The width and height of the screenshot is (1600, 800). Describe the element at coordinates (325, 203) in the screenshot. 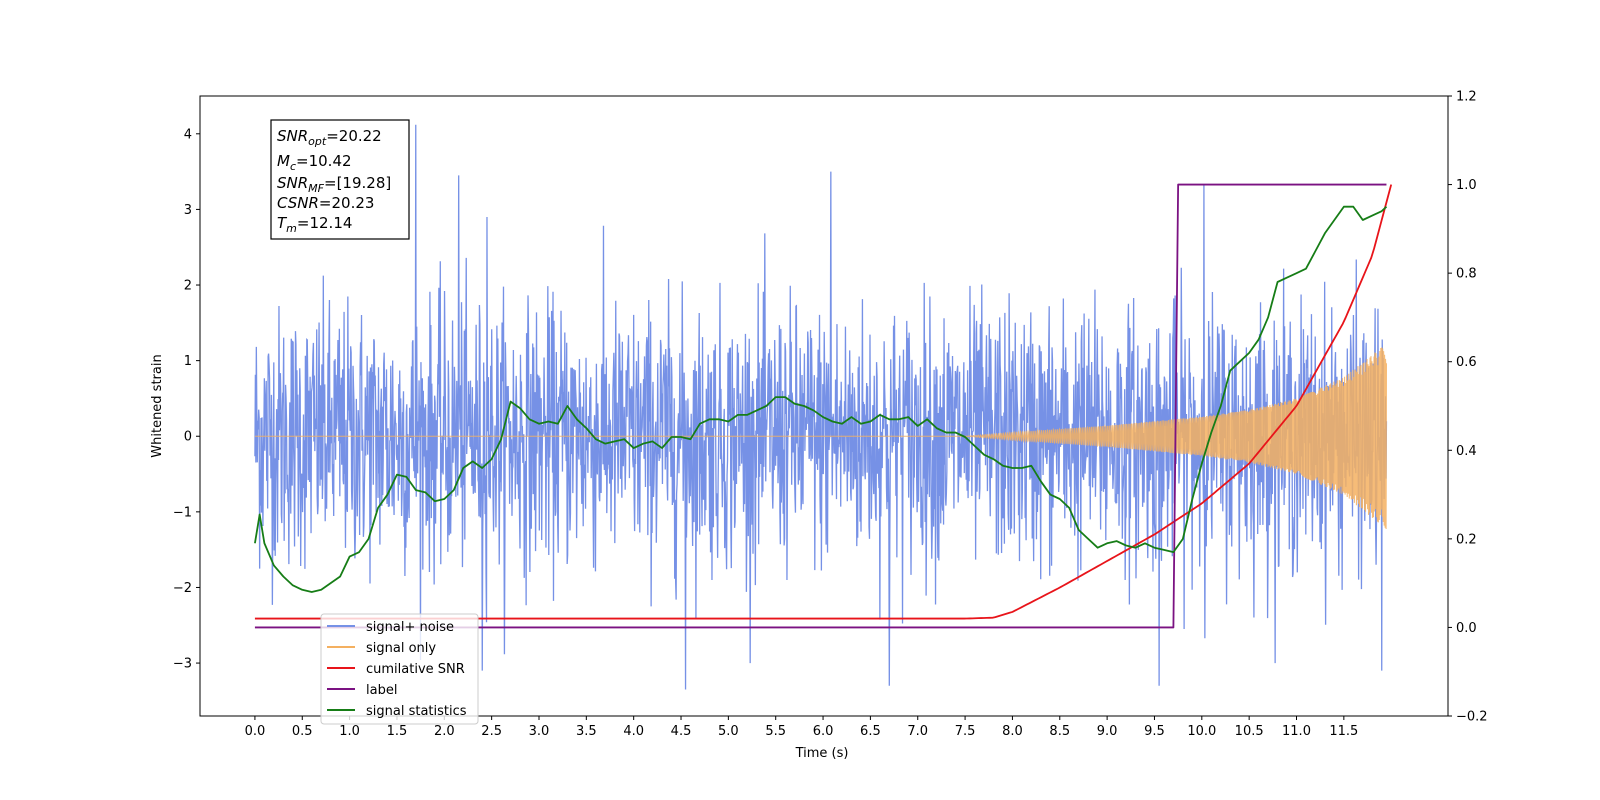

I see `annotation-line: CSNR=20.23` at that location.